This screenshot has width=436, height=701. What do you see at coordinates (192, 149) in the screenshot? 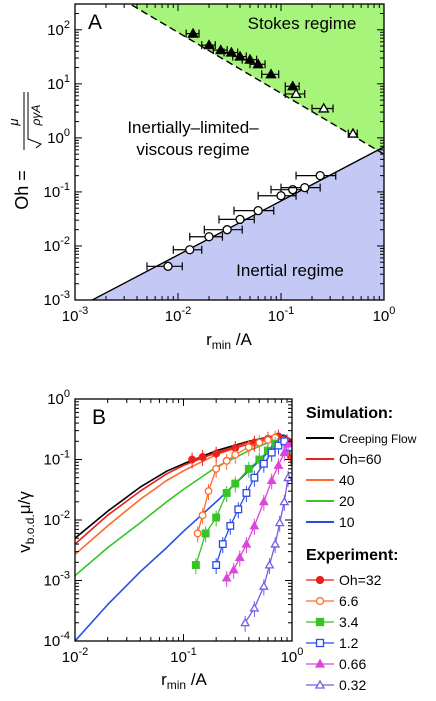
I see `ilv-regime-label-line2: viscous regime` at bounding box center [192, 149].